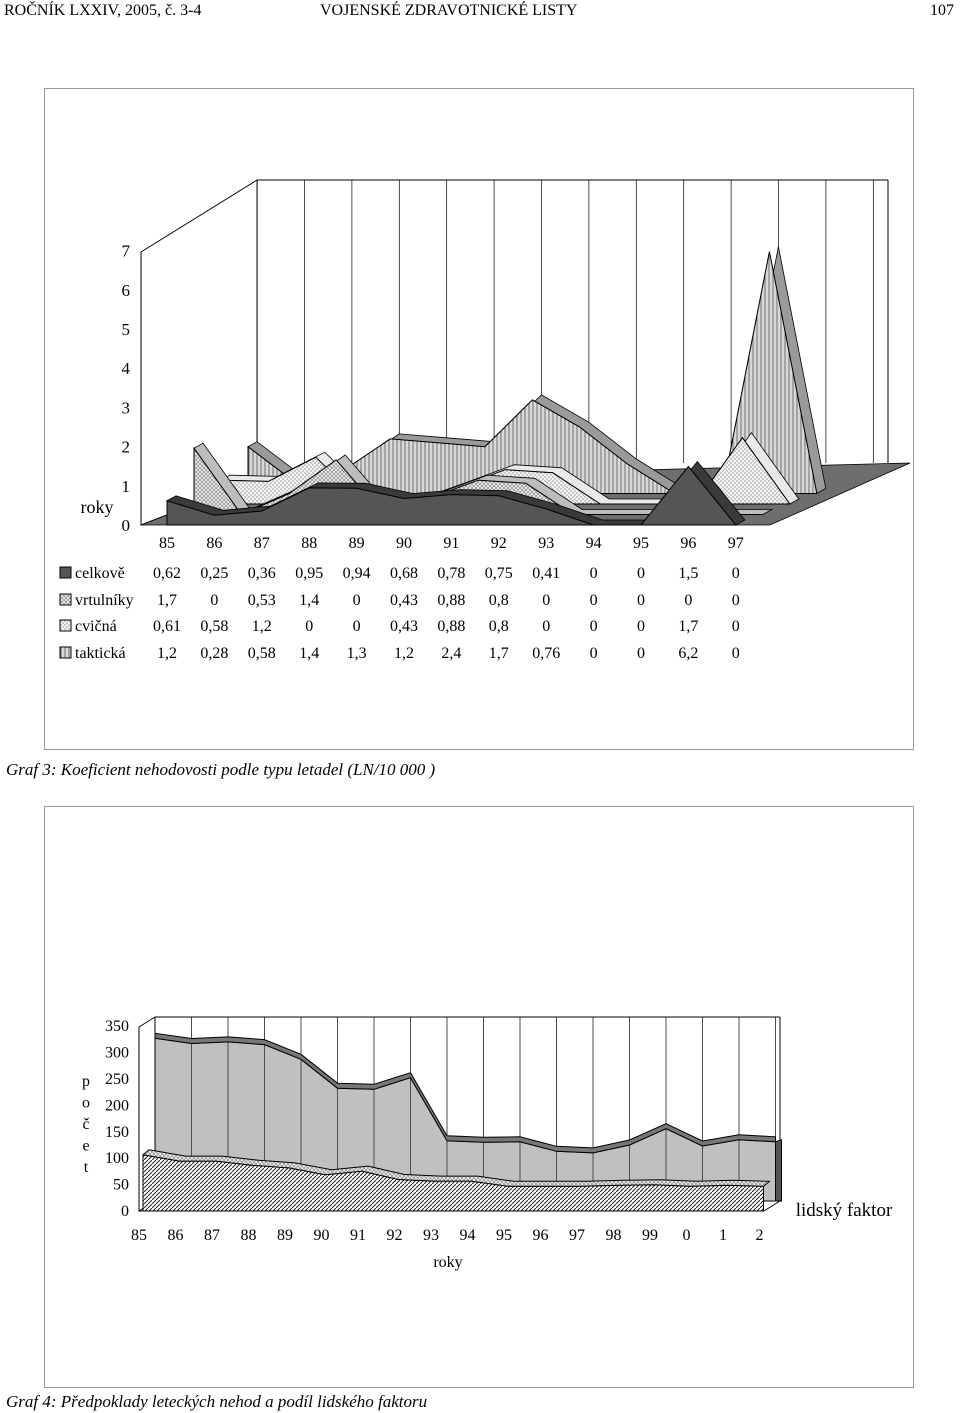 Image resolution: width=960 pixels, height=1413 pixels. I want to click on graph3-category-label: 92, so click(499, 543).